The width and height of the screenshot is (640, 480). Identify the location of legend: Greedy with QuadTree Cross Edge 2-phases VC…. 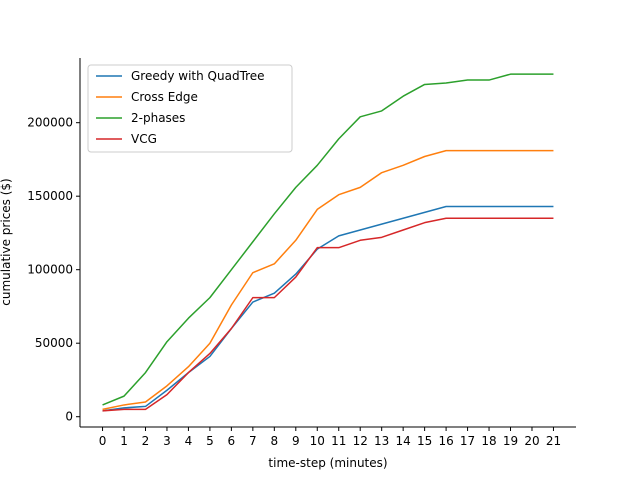
(190, 108).